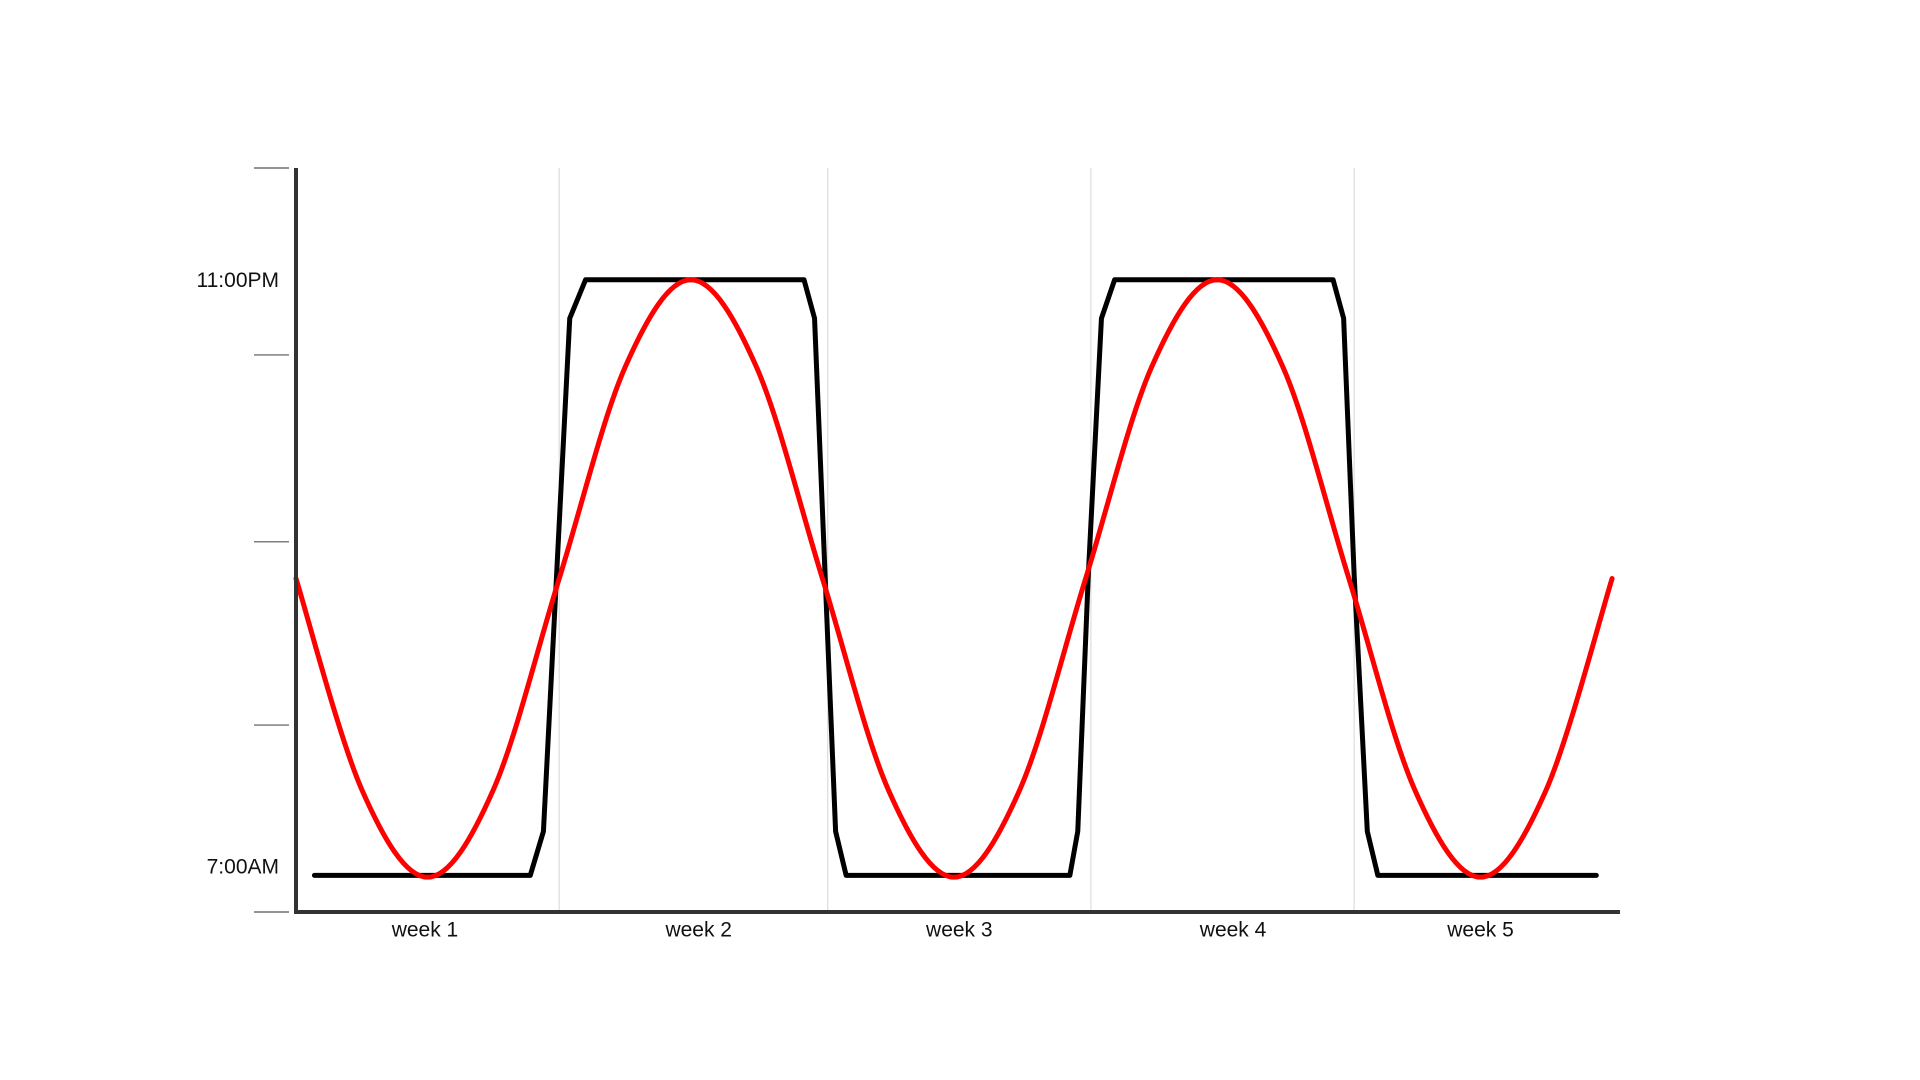 The height and width of the screenshot is (1080, 1920). I want to click on y-tick-label: 7:00AM, so click(243, 867).